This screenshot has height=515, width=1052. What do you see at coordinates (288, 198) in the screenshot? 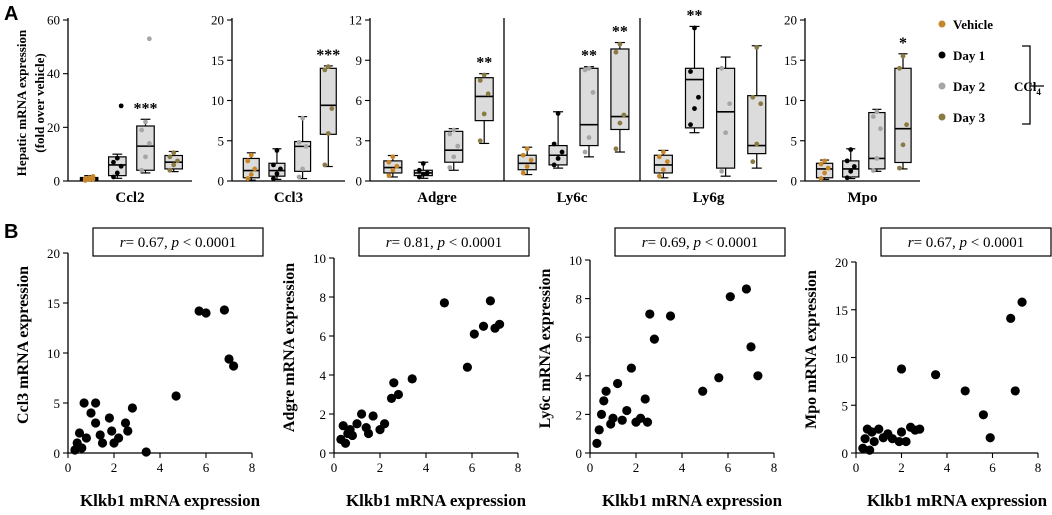
I see `category-label-ccl3: Ccl3` at bounding box center [288, 198].